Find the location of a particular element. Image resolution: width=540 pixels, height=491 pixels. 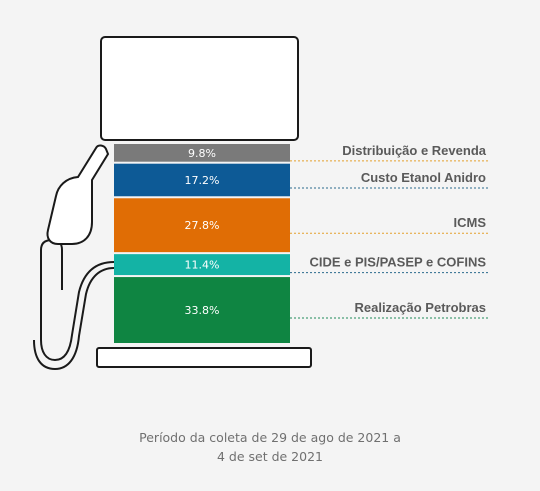

category-label: CIDE e PIS/PASEP e COFINS is located at coordinates (397, 262).